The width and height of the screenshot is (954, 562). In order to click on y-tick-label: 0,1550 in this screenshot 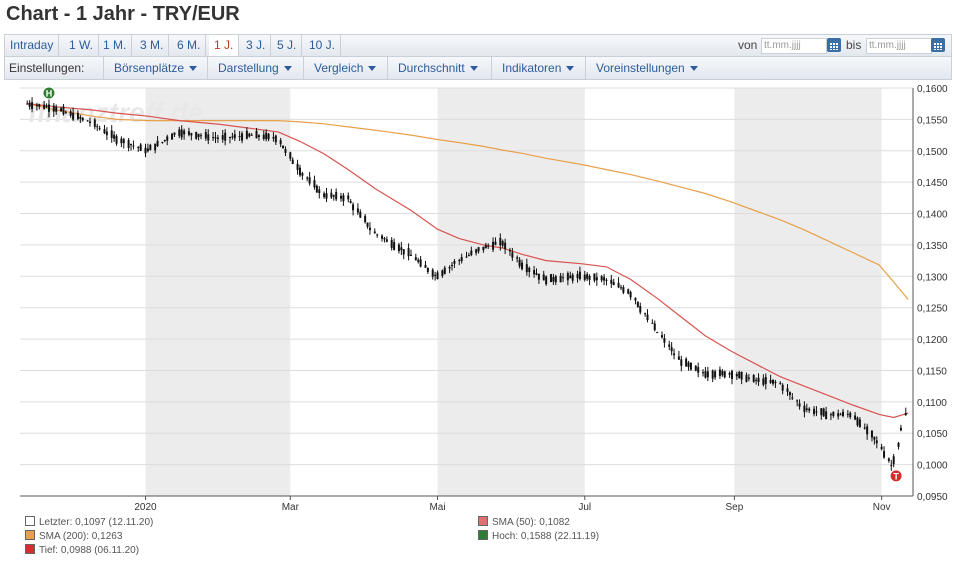, I will do `click(932, 120)`.